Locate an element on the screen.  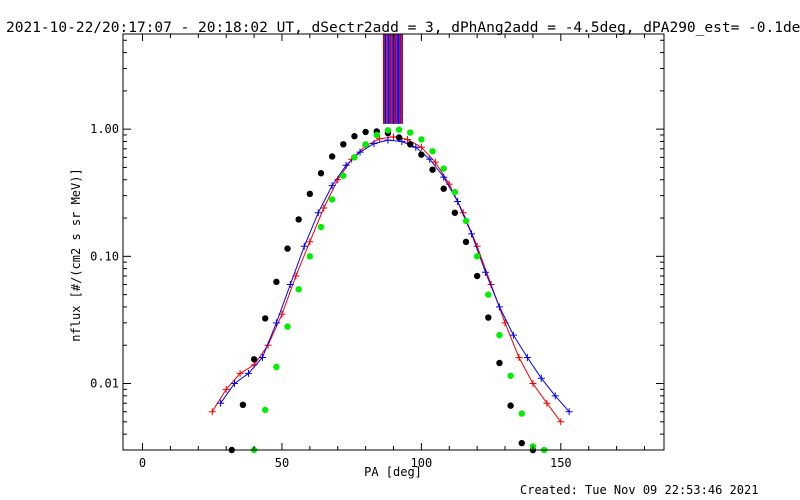
x-tick-label: 50 is located at coordinates (282, 463).